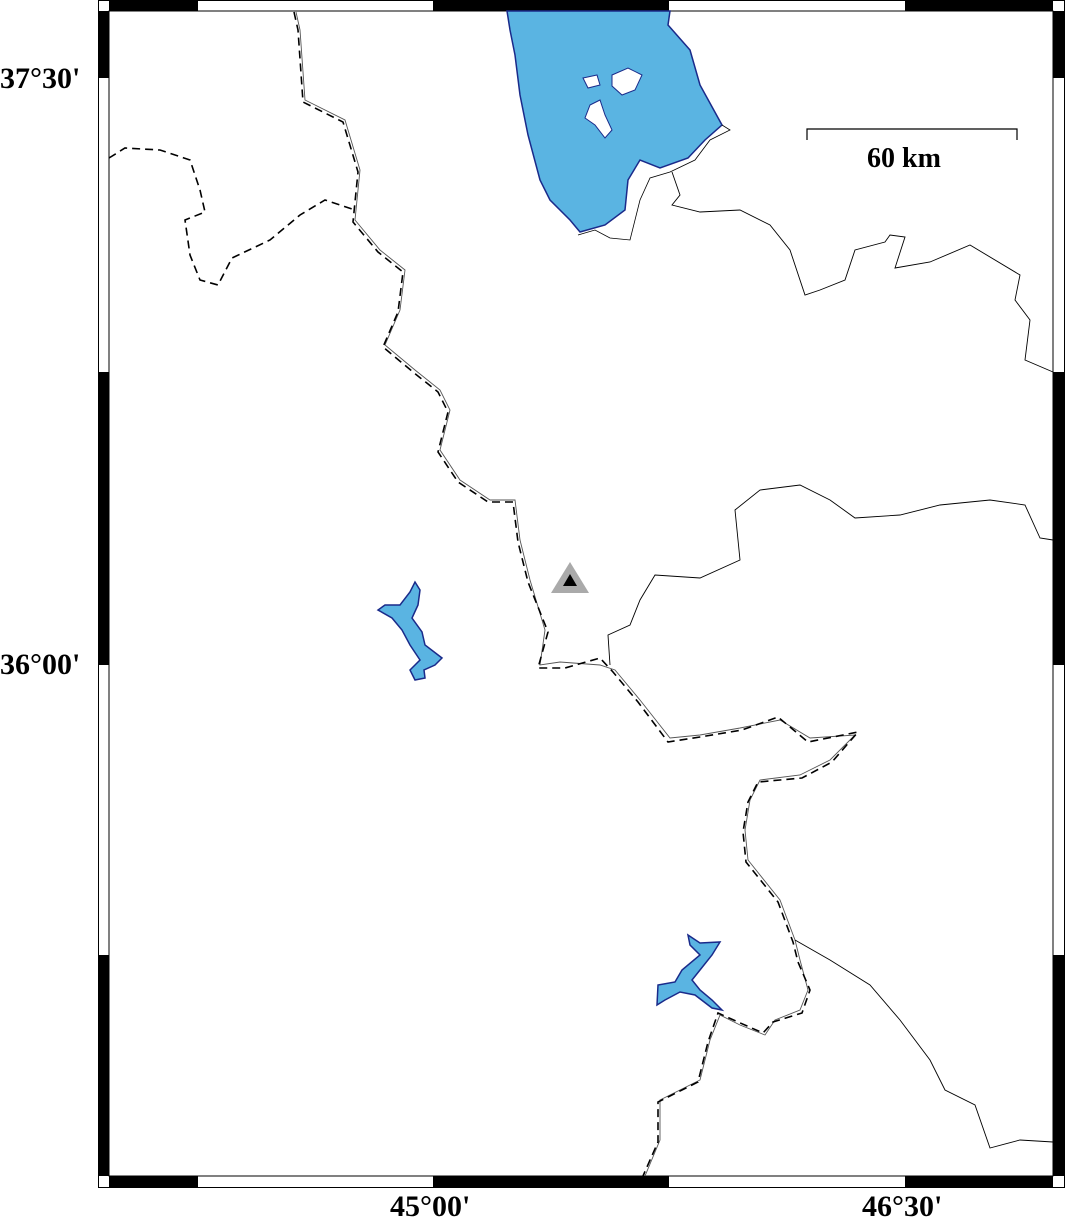 This screenshot has width=1066, height=1225. What do you see at coordinates (570, 577) in the screenshot?
I see `station-triangle-icon` at bounding box center [570, 577].